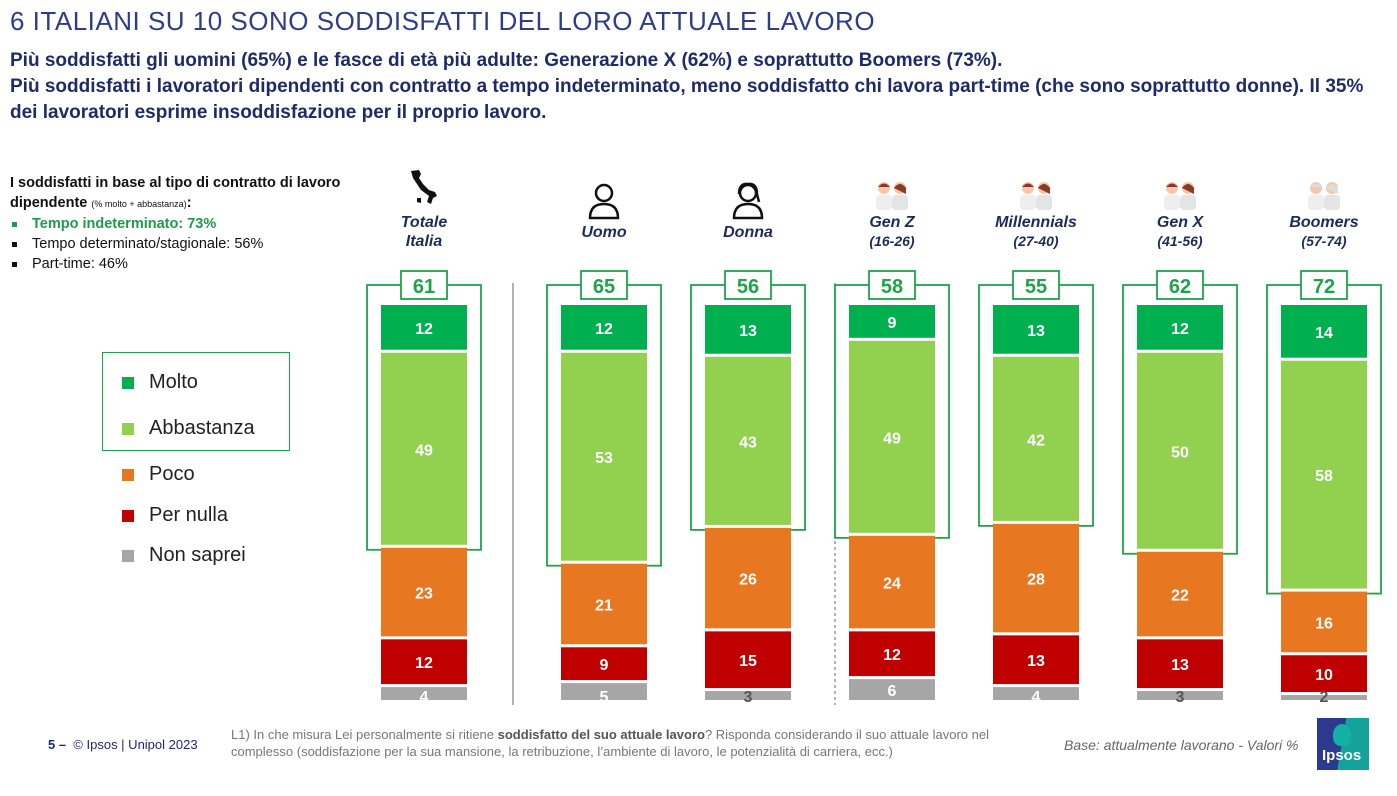 This screenshot has width=1397, height=796. I want to click on total-label: 72, so click(1324, 287).